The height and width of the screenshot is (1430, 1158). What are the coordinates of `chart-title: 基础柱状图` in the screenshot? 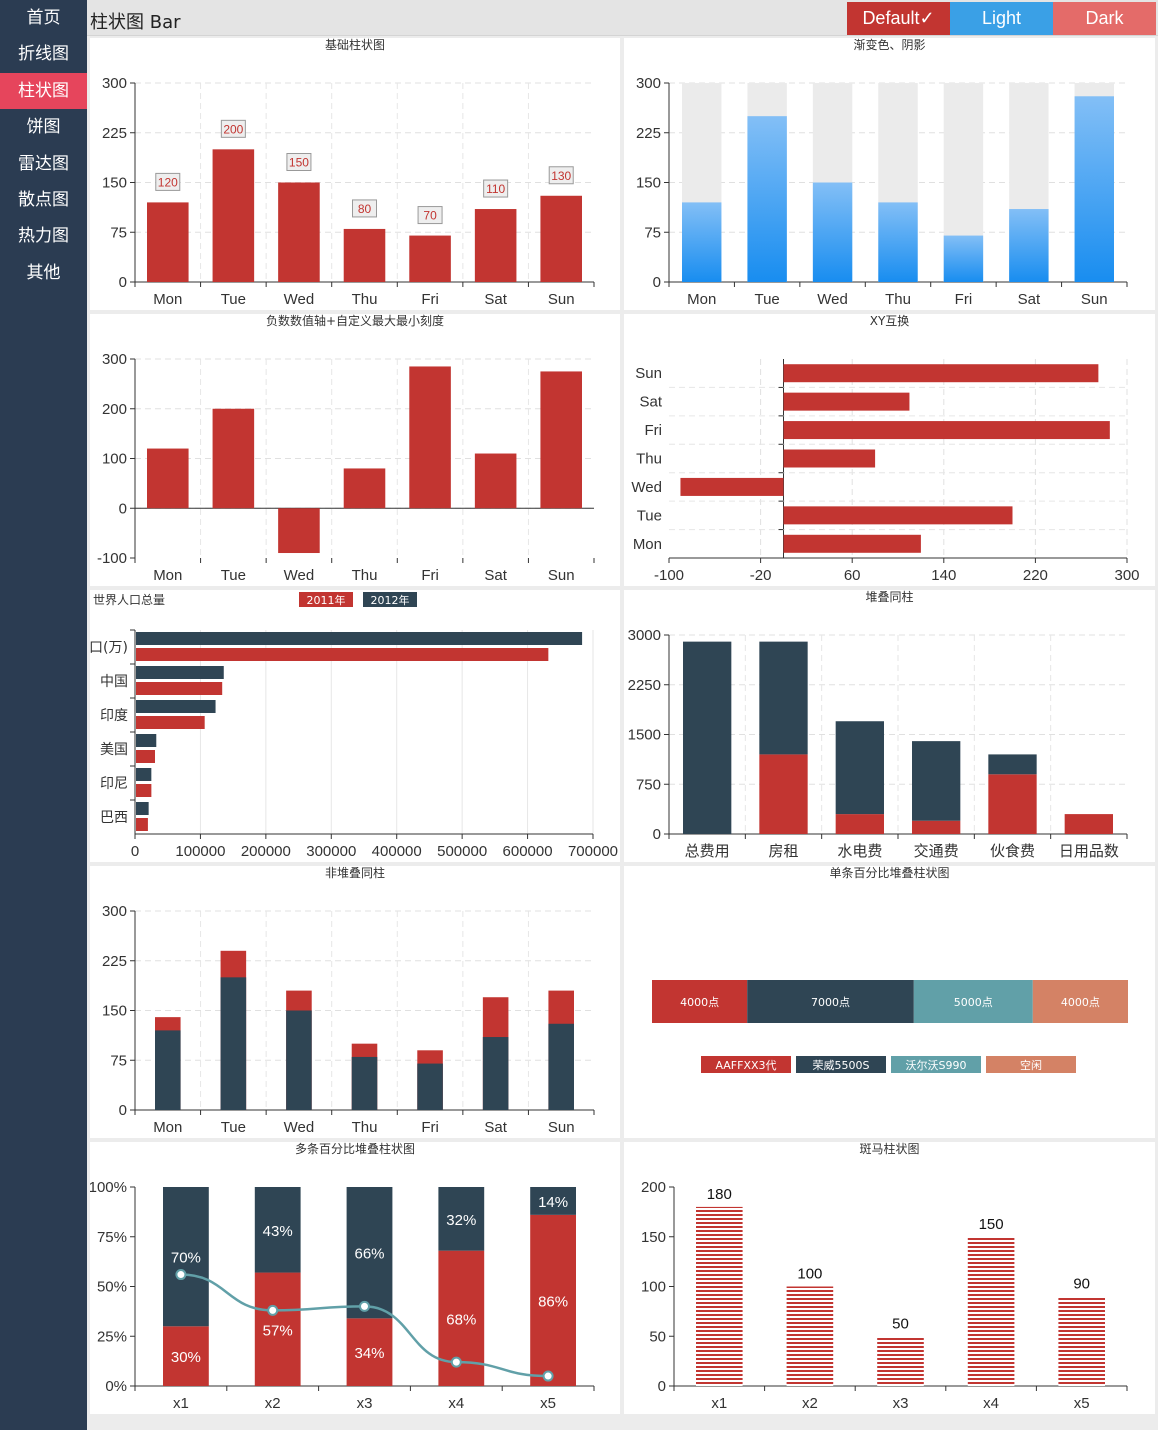 It's located at (355, 45).